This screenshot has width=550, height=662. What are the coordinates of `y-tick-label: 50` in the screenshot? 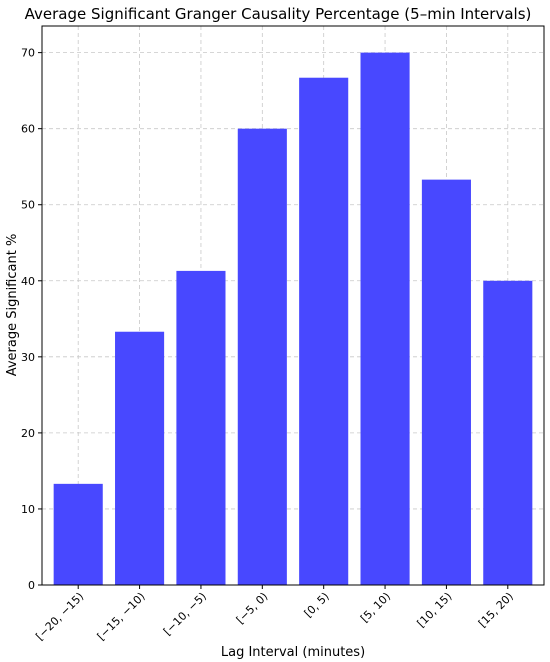 It's located at (28, 205).